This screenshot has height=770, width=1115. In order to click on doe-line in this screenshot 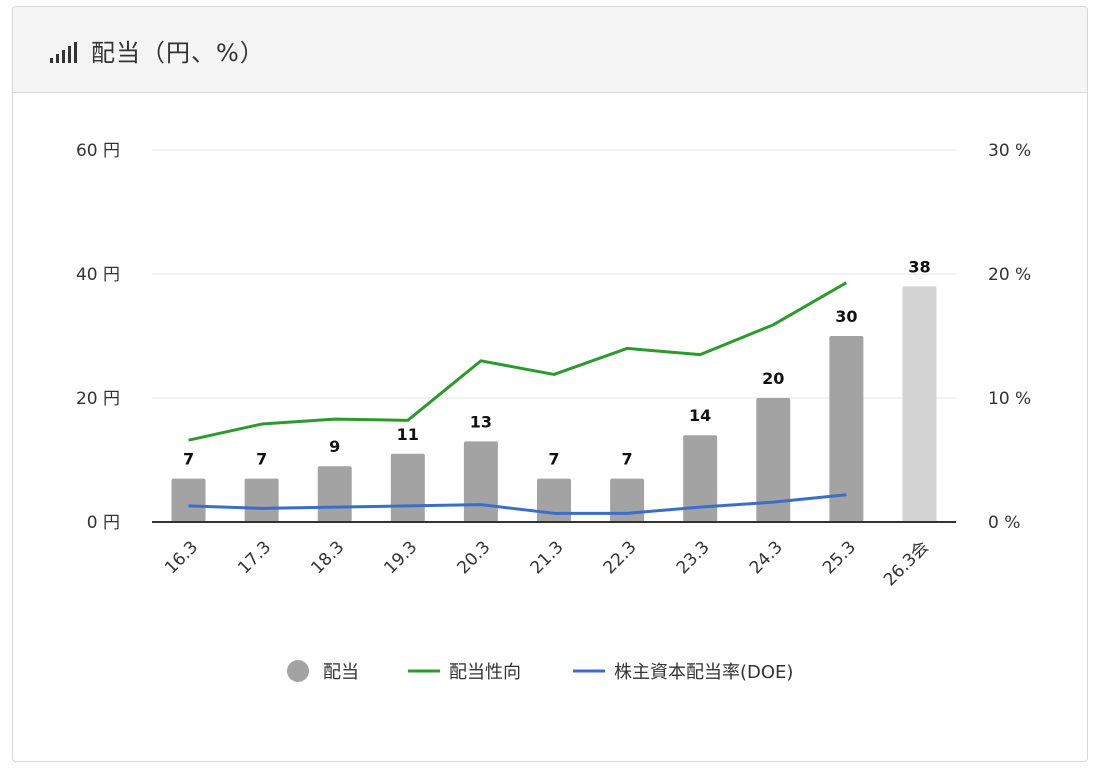, I will do `click(517, 504)`.